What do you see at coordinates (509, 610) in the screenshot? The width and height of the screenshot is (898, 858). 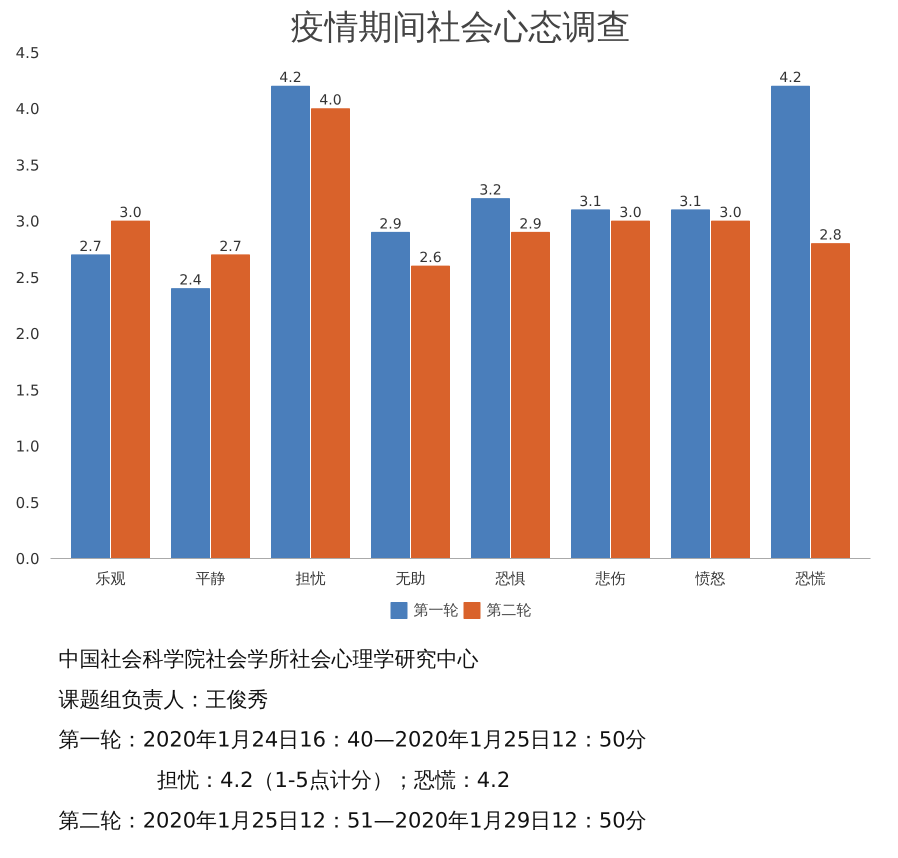 I see `legend-label: 第二轮` at bounding box center [509, 610].